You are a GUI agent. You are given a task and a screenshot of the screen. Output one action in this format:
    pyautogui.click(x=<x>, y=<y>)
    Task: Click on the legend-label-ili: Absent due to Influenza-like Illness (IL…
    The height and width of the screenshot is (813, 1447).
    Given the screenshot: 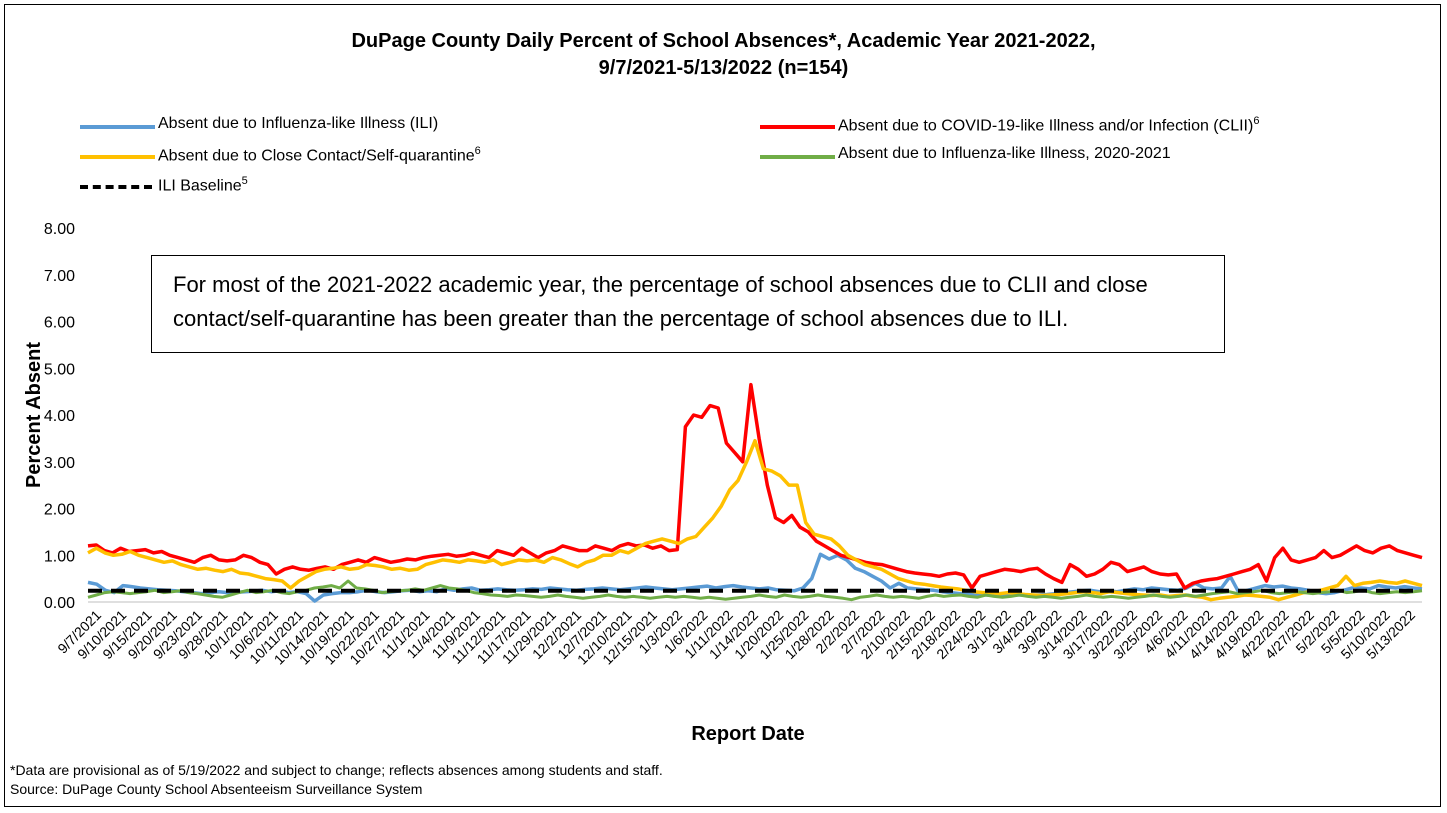 What is the action you would take?
    pyautogui.click(x=298, y=123)
    